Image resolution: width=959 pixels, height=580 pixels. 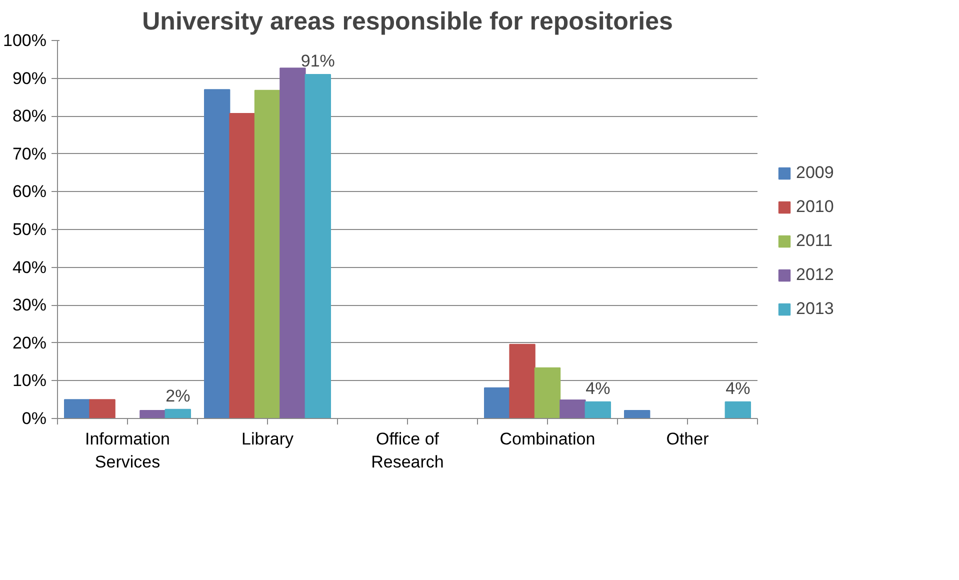 I want to click on y-tick-label: 80%, so click(x=29, y=116).